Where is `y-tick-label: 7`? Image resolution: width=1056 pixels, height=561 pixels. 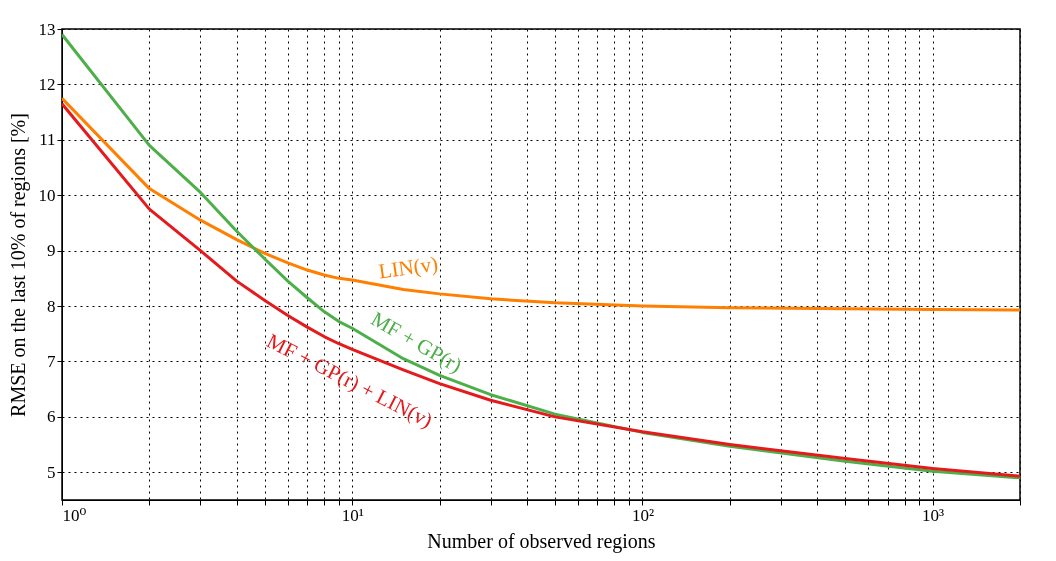
y-tick-label: 7 is located at coordinates (51, 361).